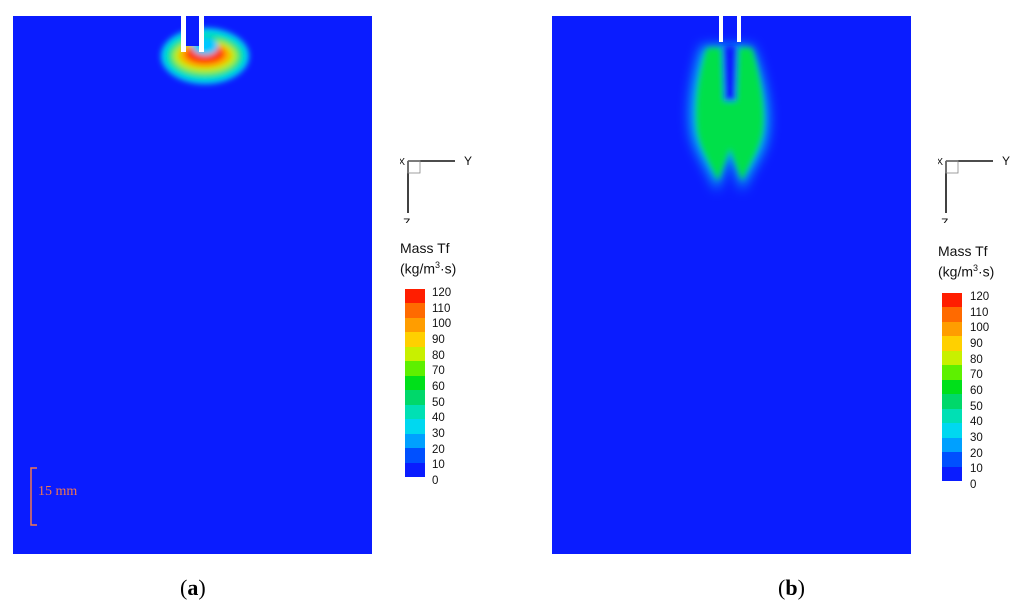 Image resolution: width=1024 pixels, height=614 pixels. Describe the element at coordinates (791, 587) in the screenshot. I see `caption-b: (b)` at that location.